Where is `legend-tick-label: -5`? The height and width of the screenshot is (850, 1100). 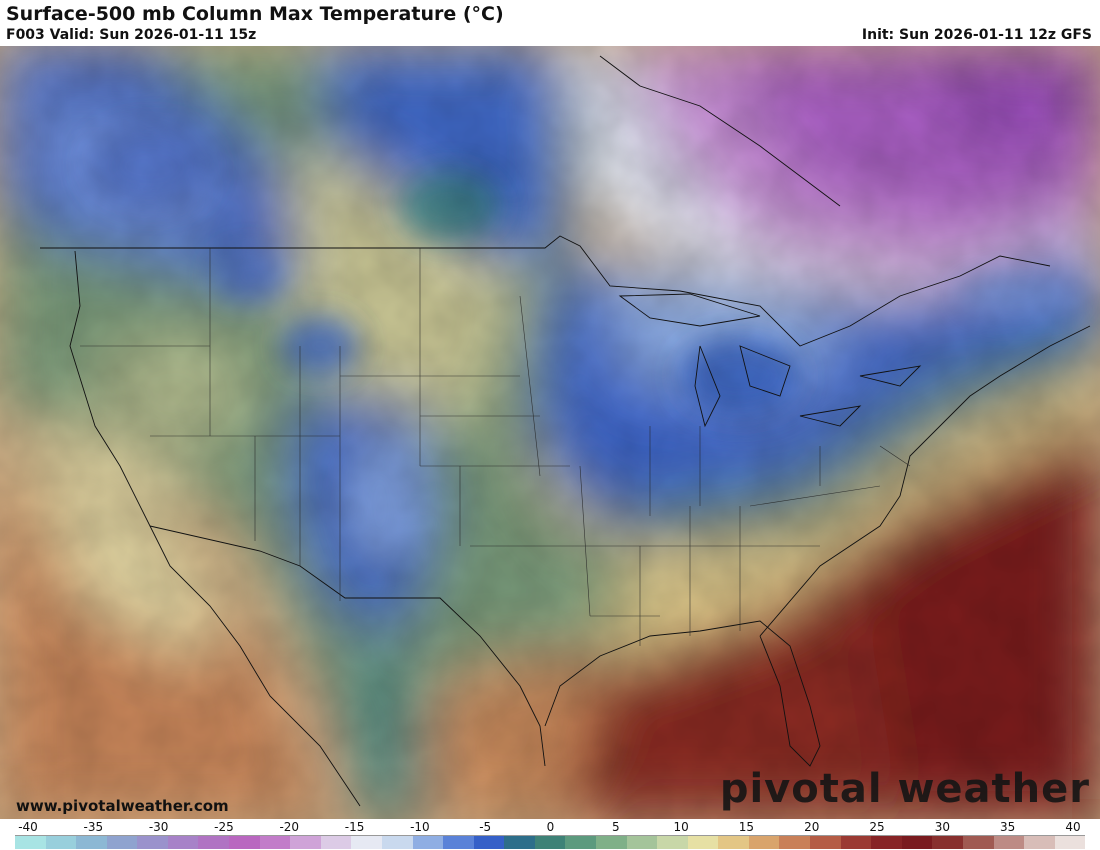 legend-tick-label: -5 is located at coordinates (485, 827).